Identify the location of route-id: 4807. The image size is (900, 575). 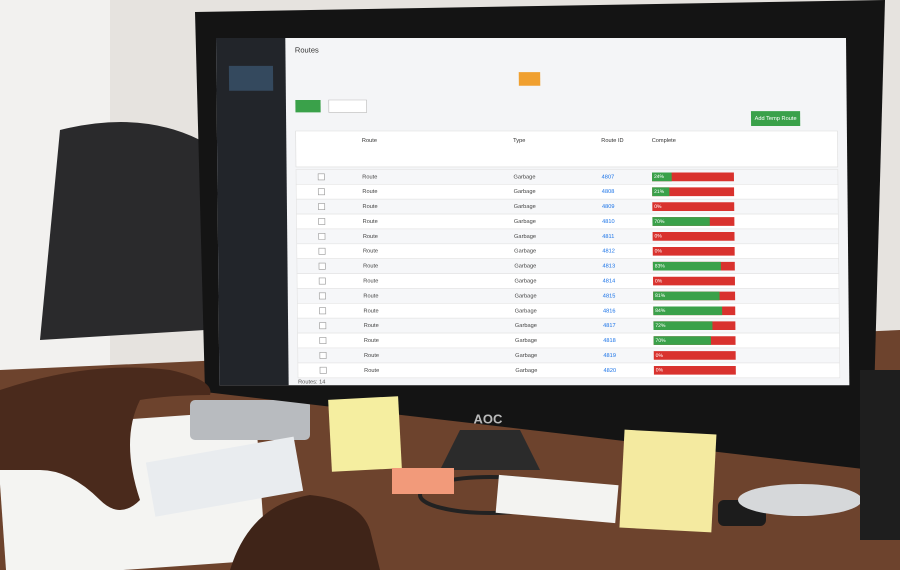
(608, 177).